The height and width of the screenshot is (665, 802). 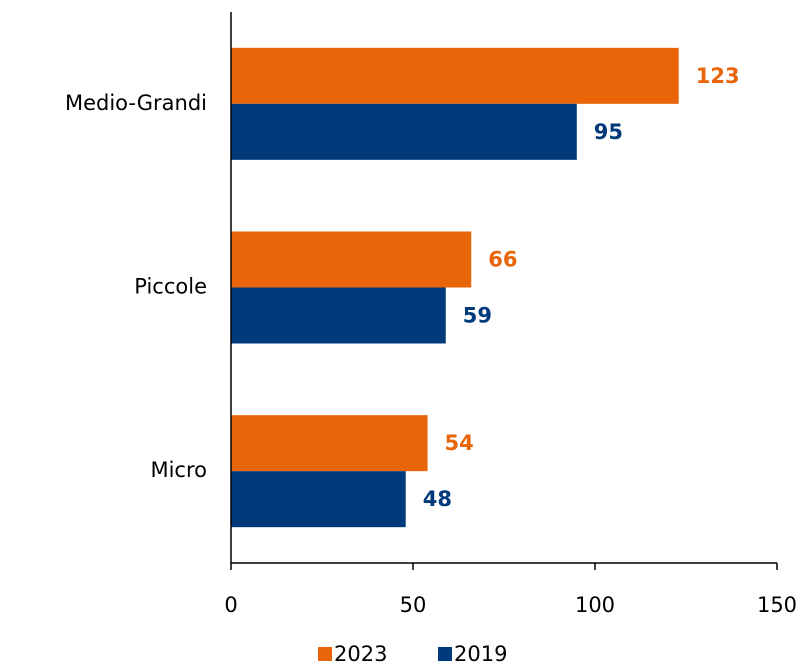 What do you see at coordinates (477, 316) in the screenshot?
I see `data-label: 59` at bounding box center [477, 316].